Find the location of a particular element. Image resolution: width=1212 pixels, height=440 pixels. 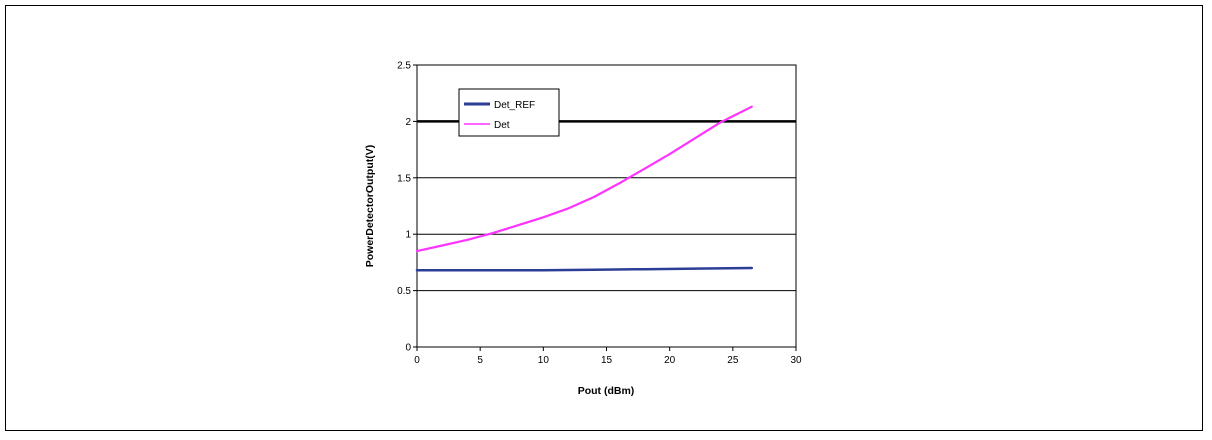

legend-box is located at coordinates (509, 112).